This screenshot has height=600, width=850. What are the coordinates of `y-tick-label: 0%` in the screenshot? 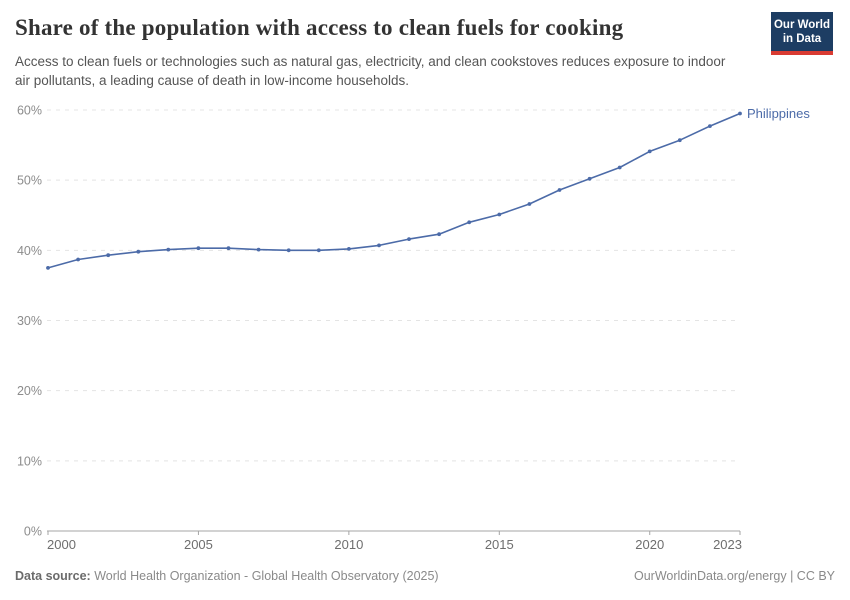 It's located at (33, 532).